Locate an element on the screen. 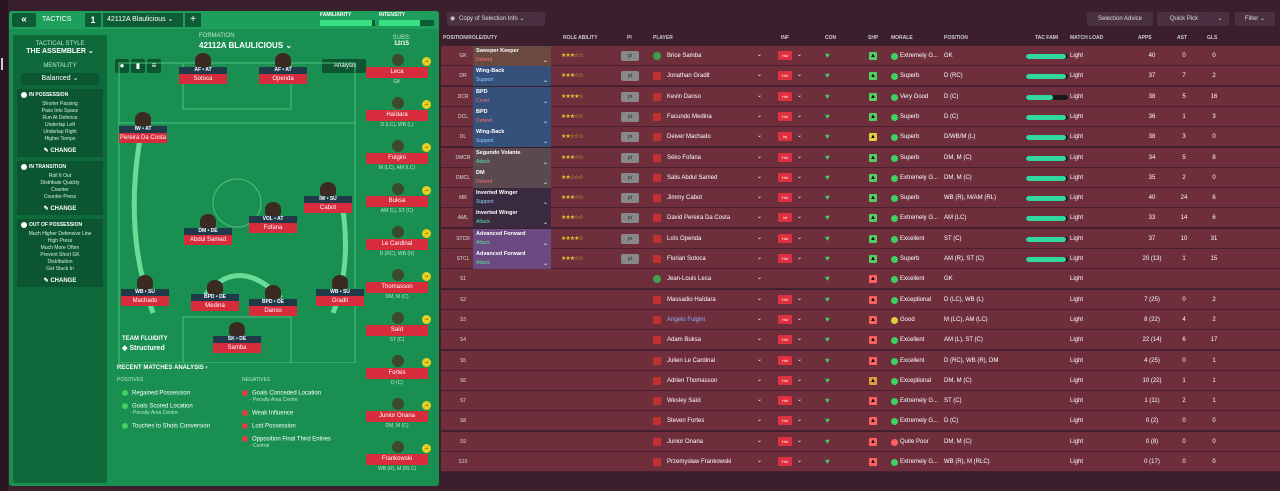 Image resolution: width=1280 pixels, height=491 pixels. role-duty-select: BPD Defend ⌄ is located at coordinates (512, 116).